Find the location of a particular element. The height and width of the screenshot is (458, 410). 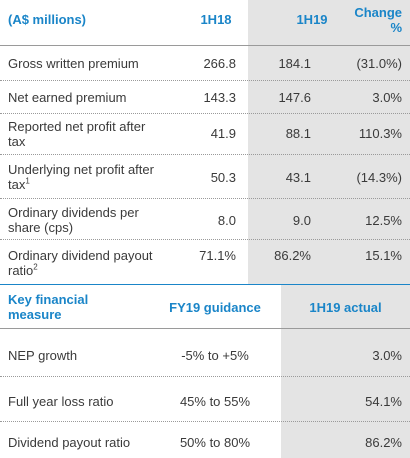

row-1h19: 147.6 is located at coordinates (294, 97).